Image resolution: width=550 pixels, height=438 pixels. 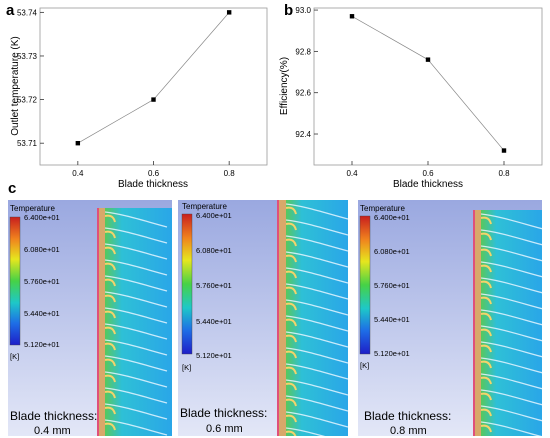 What do you see at coordinates (428, 173) in the screenshot?
I see `x-tick-label: 0.6` at bounding box center [428, 173].